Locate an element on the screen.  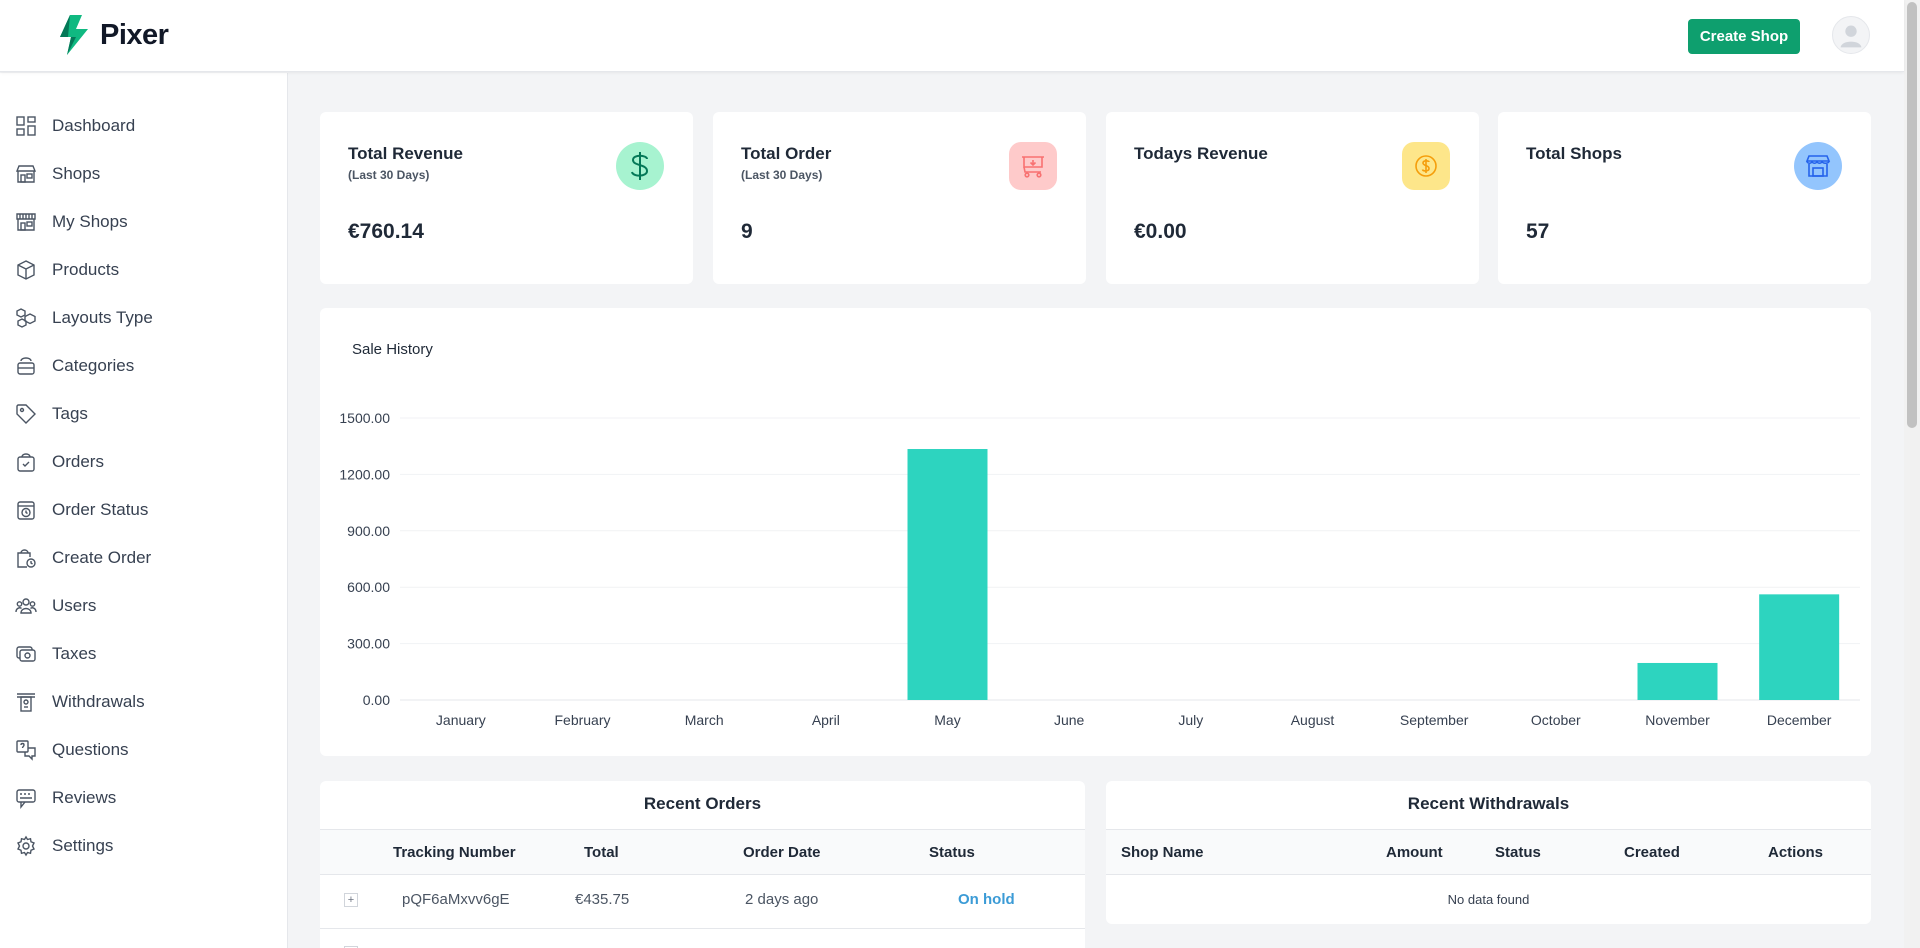
stat-title: Total Order is located at coordinates (786, 153).